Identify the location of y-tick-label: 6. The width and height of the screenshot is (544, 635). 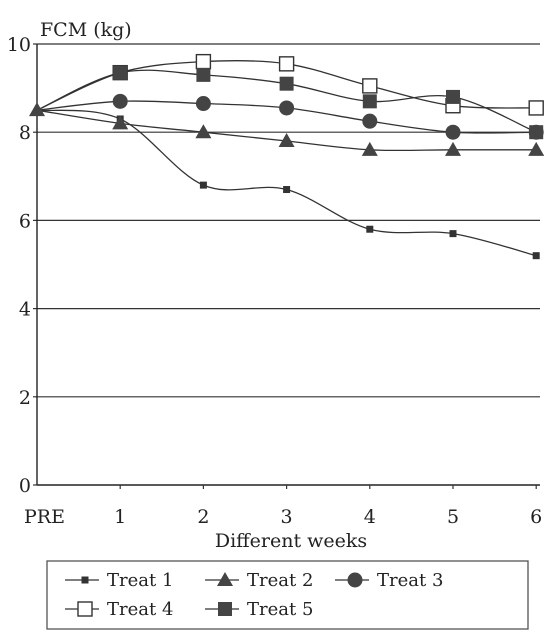
(25, 221).